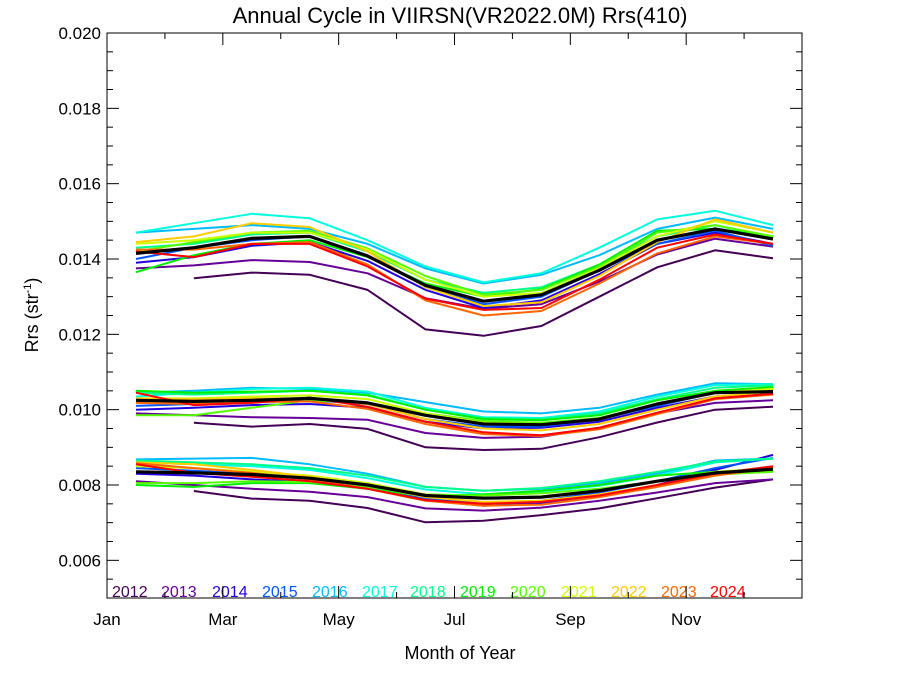 This screenshot has width=900, height=680. I want to click on y-axis-label-main: Rrs (str, so click(32, 322).